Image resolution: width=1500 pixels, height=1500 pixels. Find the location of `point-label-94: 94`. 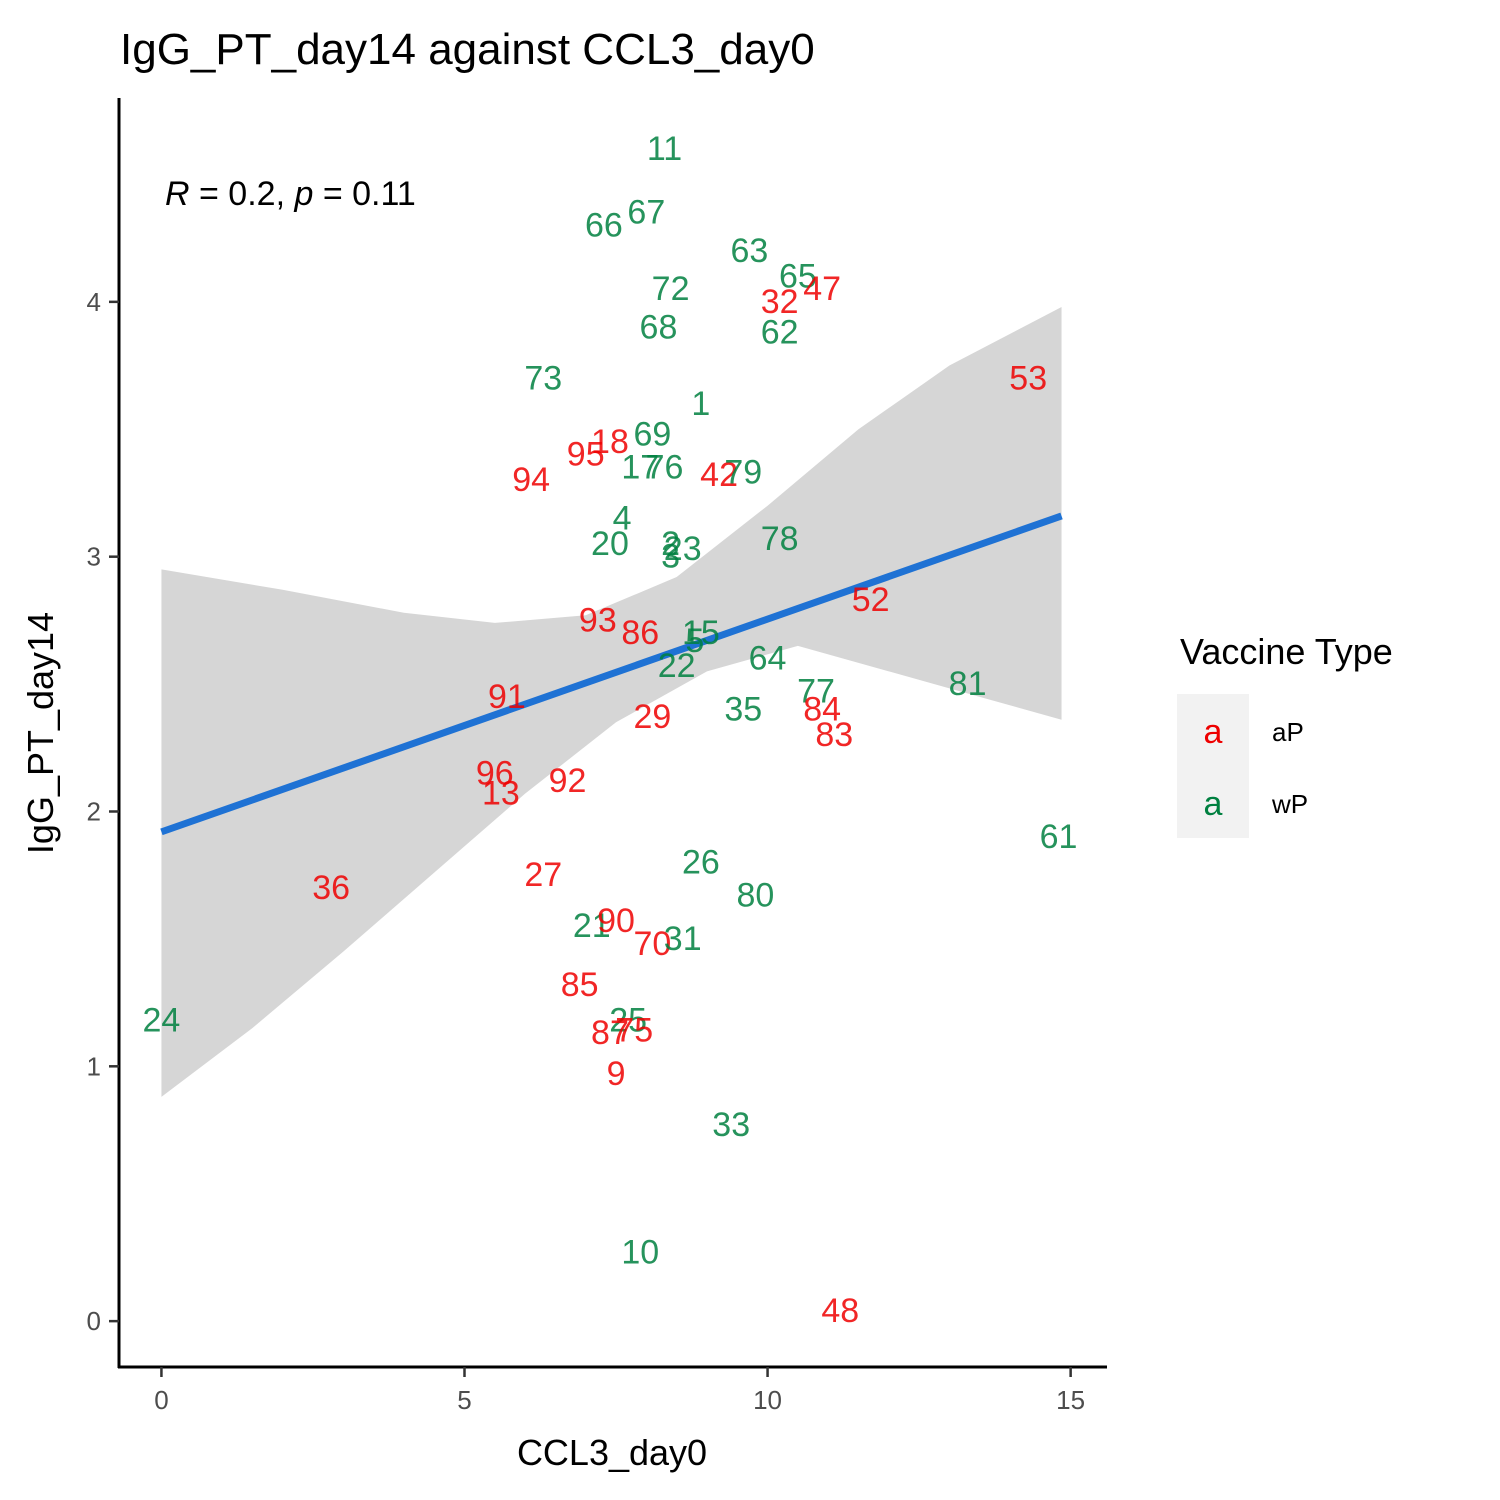

point-label-94: 94 is located at coordinates (531, 480).